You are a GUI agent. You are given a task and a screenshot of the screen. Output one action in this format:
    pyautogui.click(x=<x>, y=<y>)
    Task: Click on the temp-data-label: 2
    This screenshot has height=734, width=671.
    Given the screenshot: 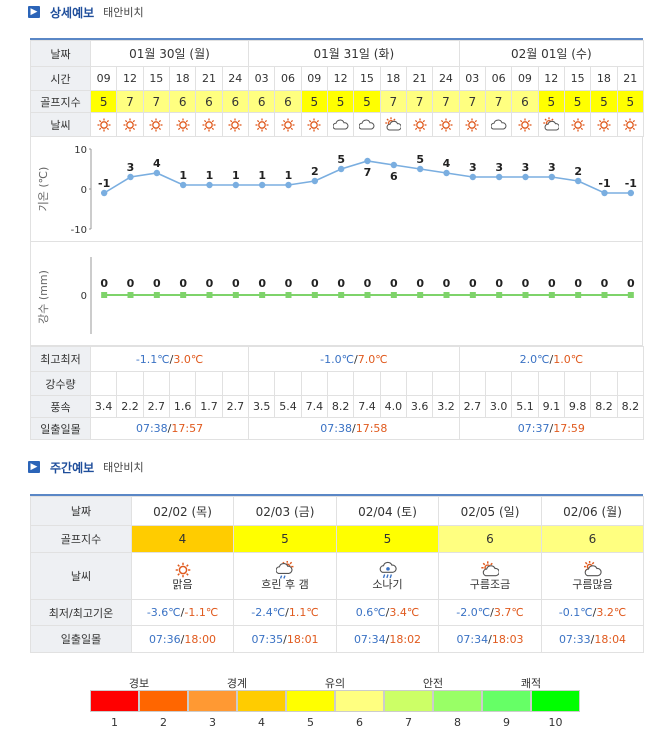 What is the action you would take?
    pyautogui.click(x=315, y=171)
    